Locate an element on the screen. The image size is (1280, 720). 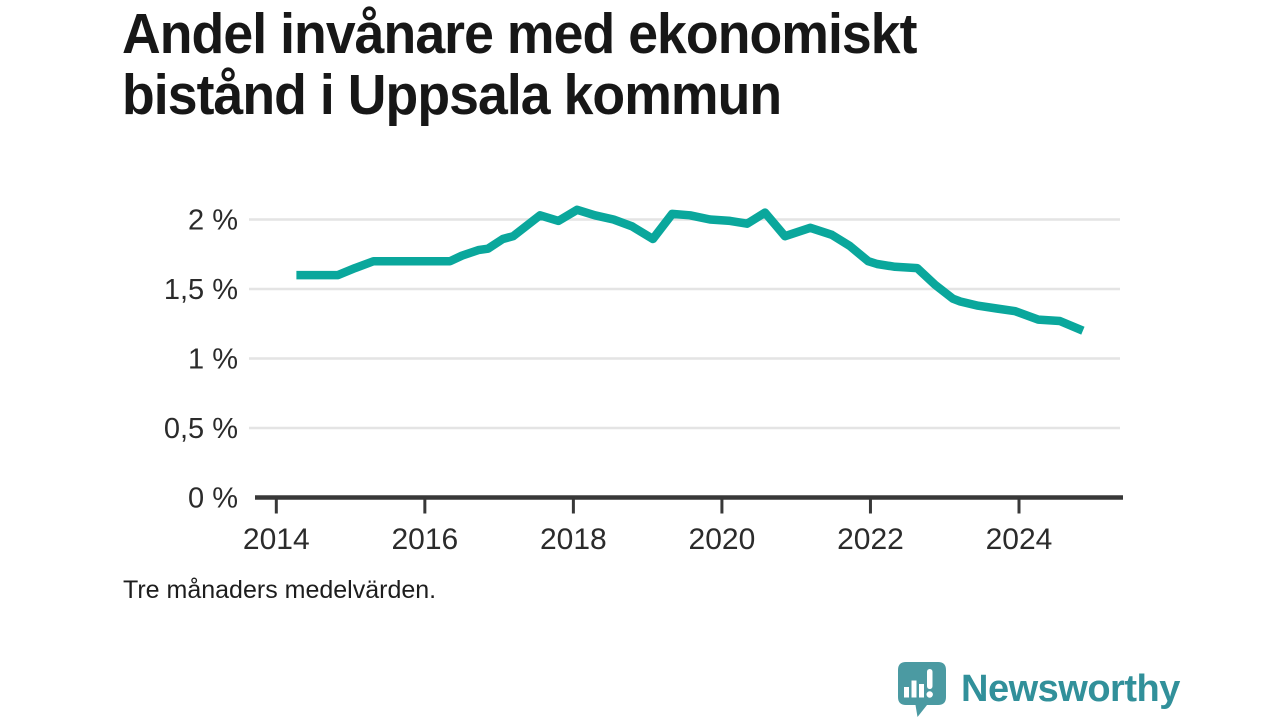
y-tick-label: 2 % is located at coordinates (213, 221).